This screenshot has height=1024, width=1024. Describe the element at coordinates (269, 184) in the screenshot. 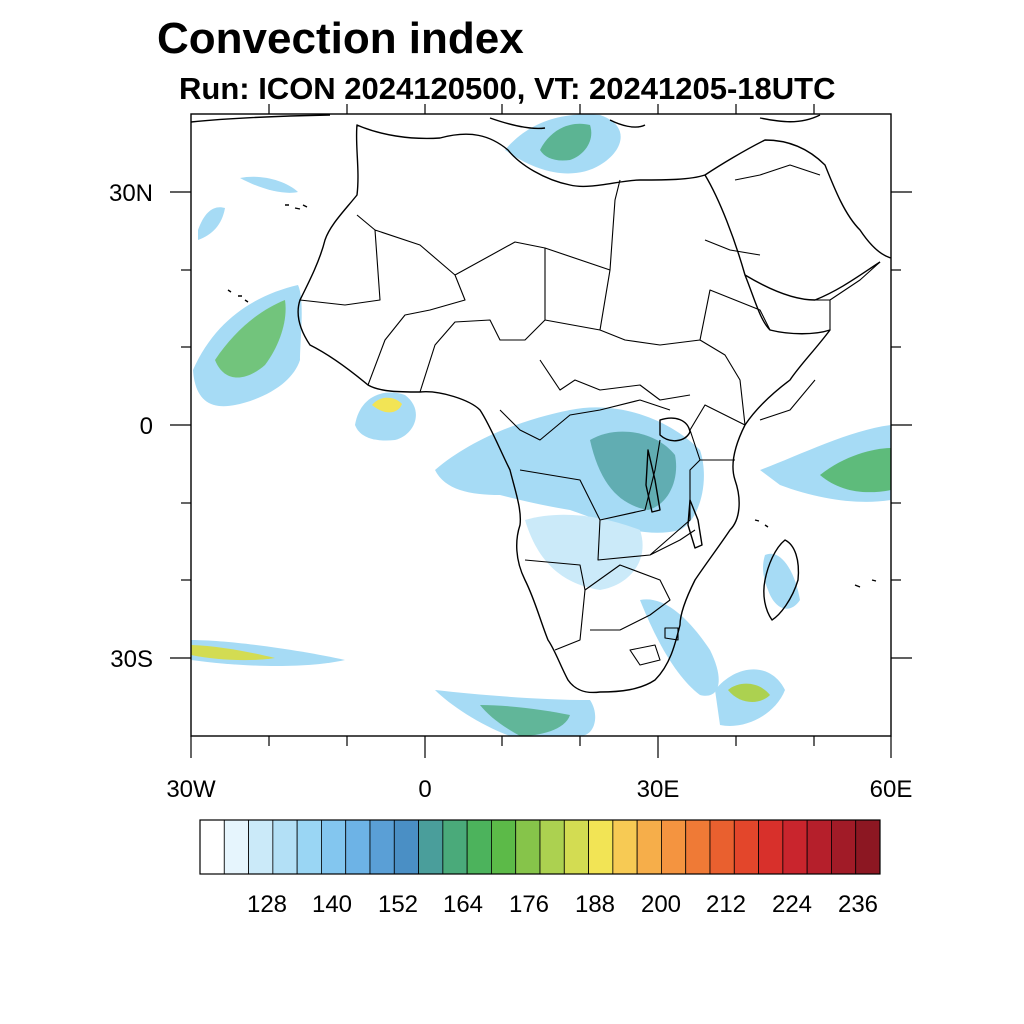

I see `convection-area-azores-streak` at that location.